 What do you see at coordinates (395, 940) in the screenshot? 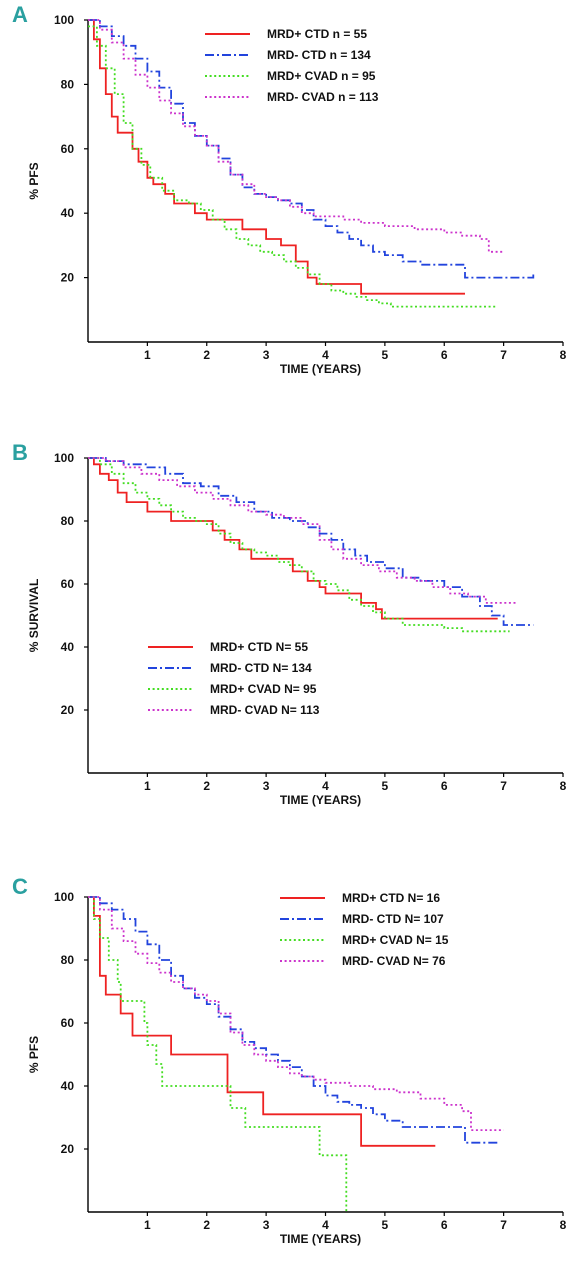
I see `legend-label: MRD+ CVAD N= 15` at bounding box center [395, 940].